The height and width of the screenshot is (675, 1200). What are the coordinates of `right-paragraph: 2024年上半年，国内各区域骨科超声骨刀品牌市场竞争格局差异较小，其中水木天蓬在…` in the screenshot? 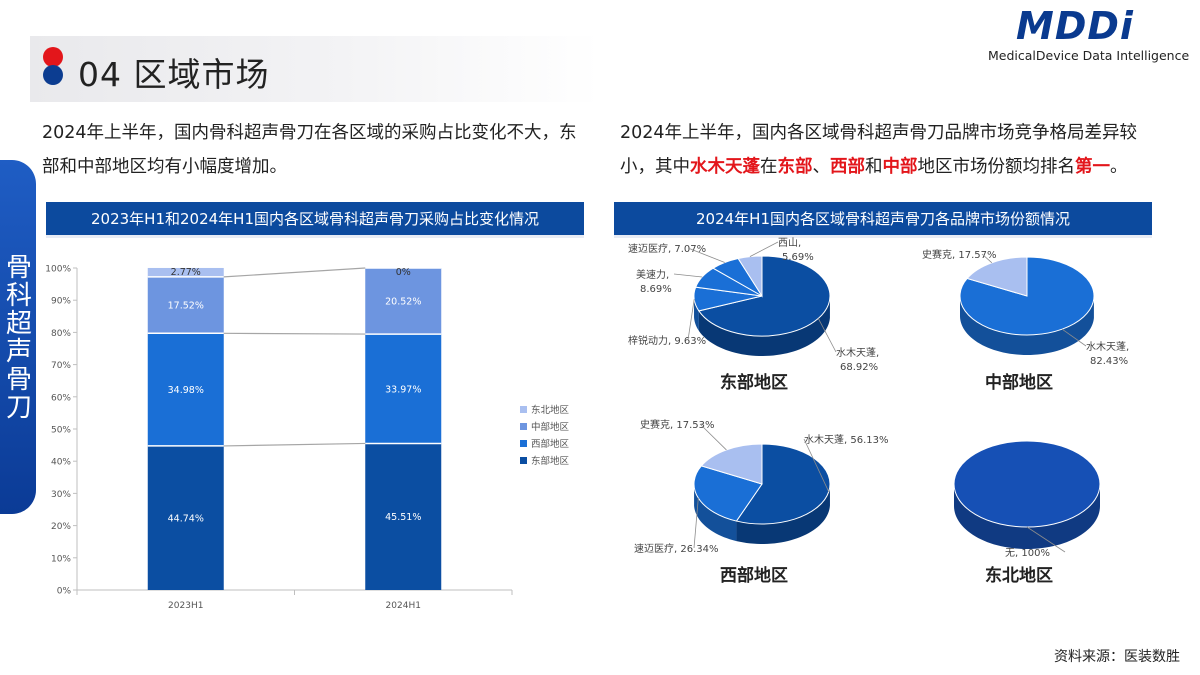 It's located at (890, 150).